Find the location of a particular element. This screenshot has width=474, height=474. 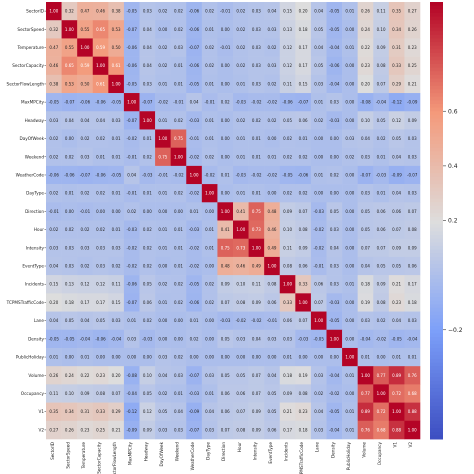

row-tick-label: SectorID is located at coordinates (35, 11).